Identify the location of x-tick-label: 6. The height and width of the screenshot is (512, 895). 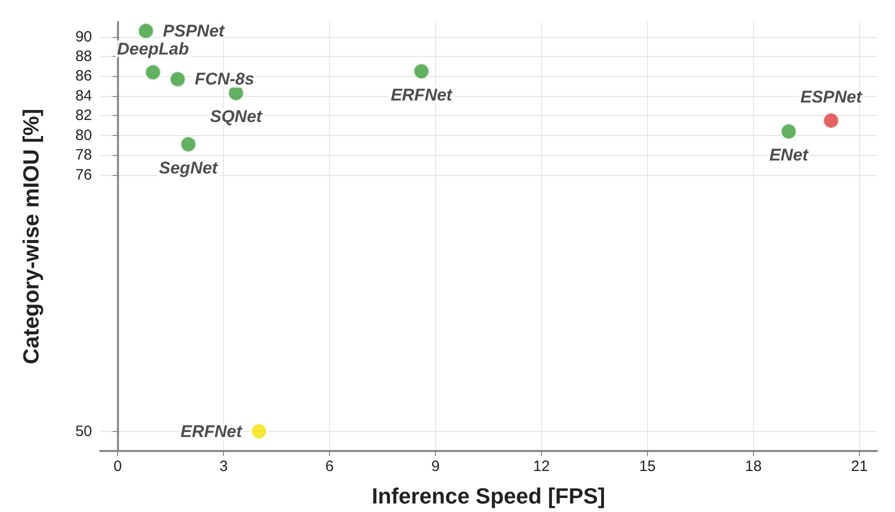
(329, 466).